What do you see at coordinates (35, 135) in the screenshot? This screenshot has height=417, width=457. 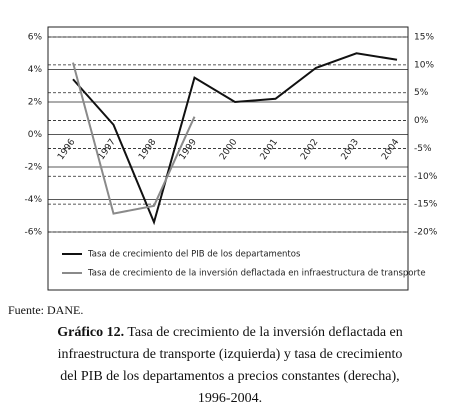 I see `y-tick-label: 0%` at bounding box center [35, 135].